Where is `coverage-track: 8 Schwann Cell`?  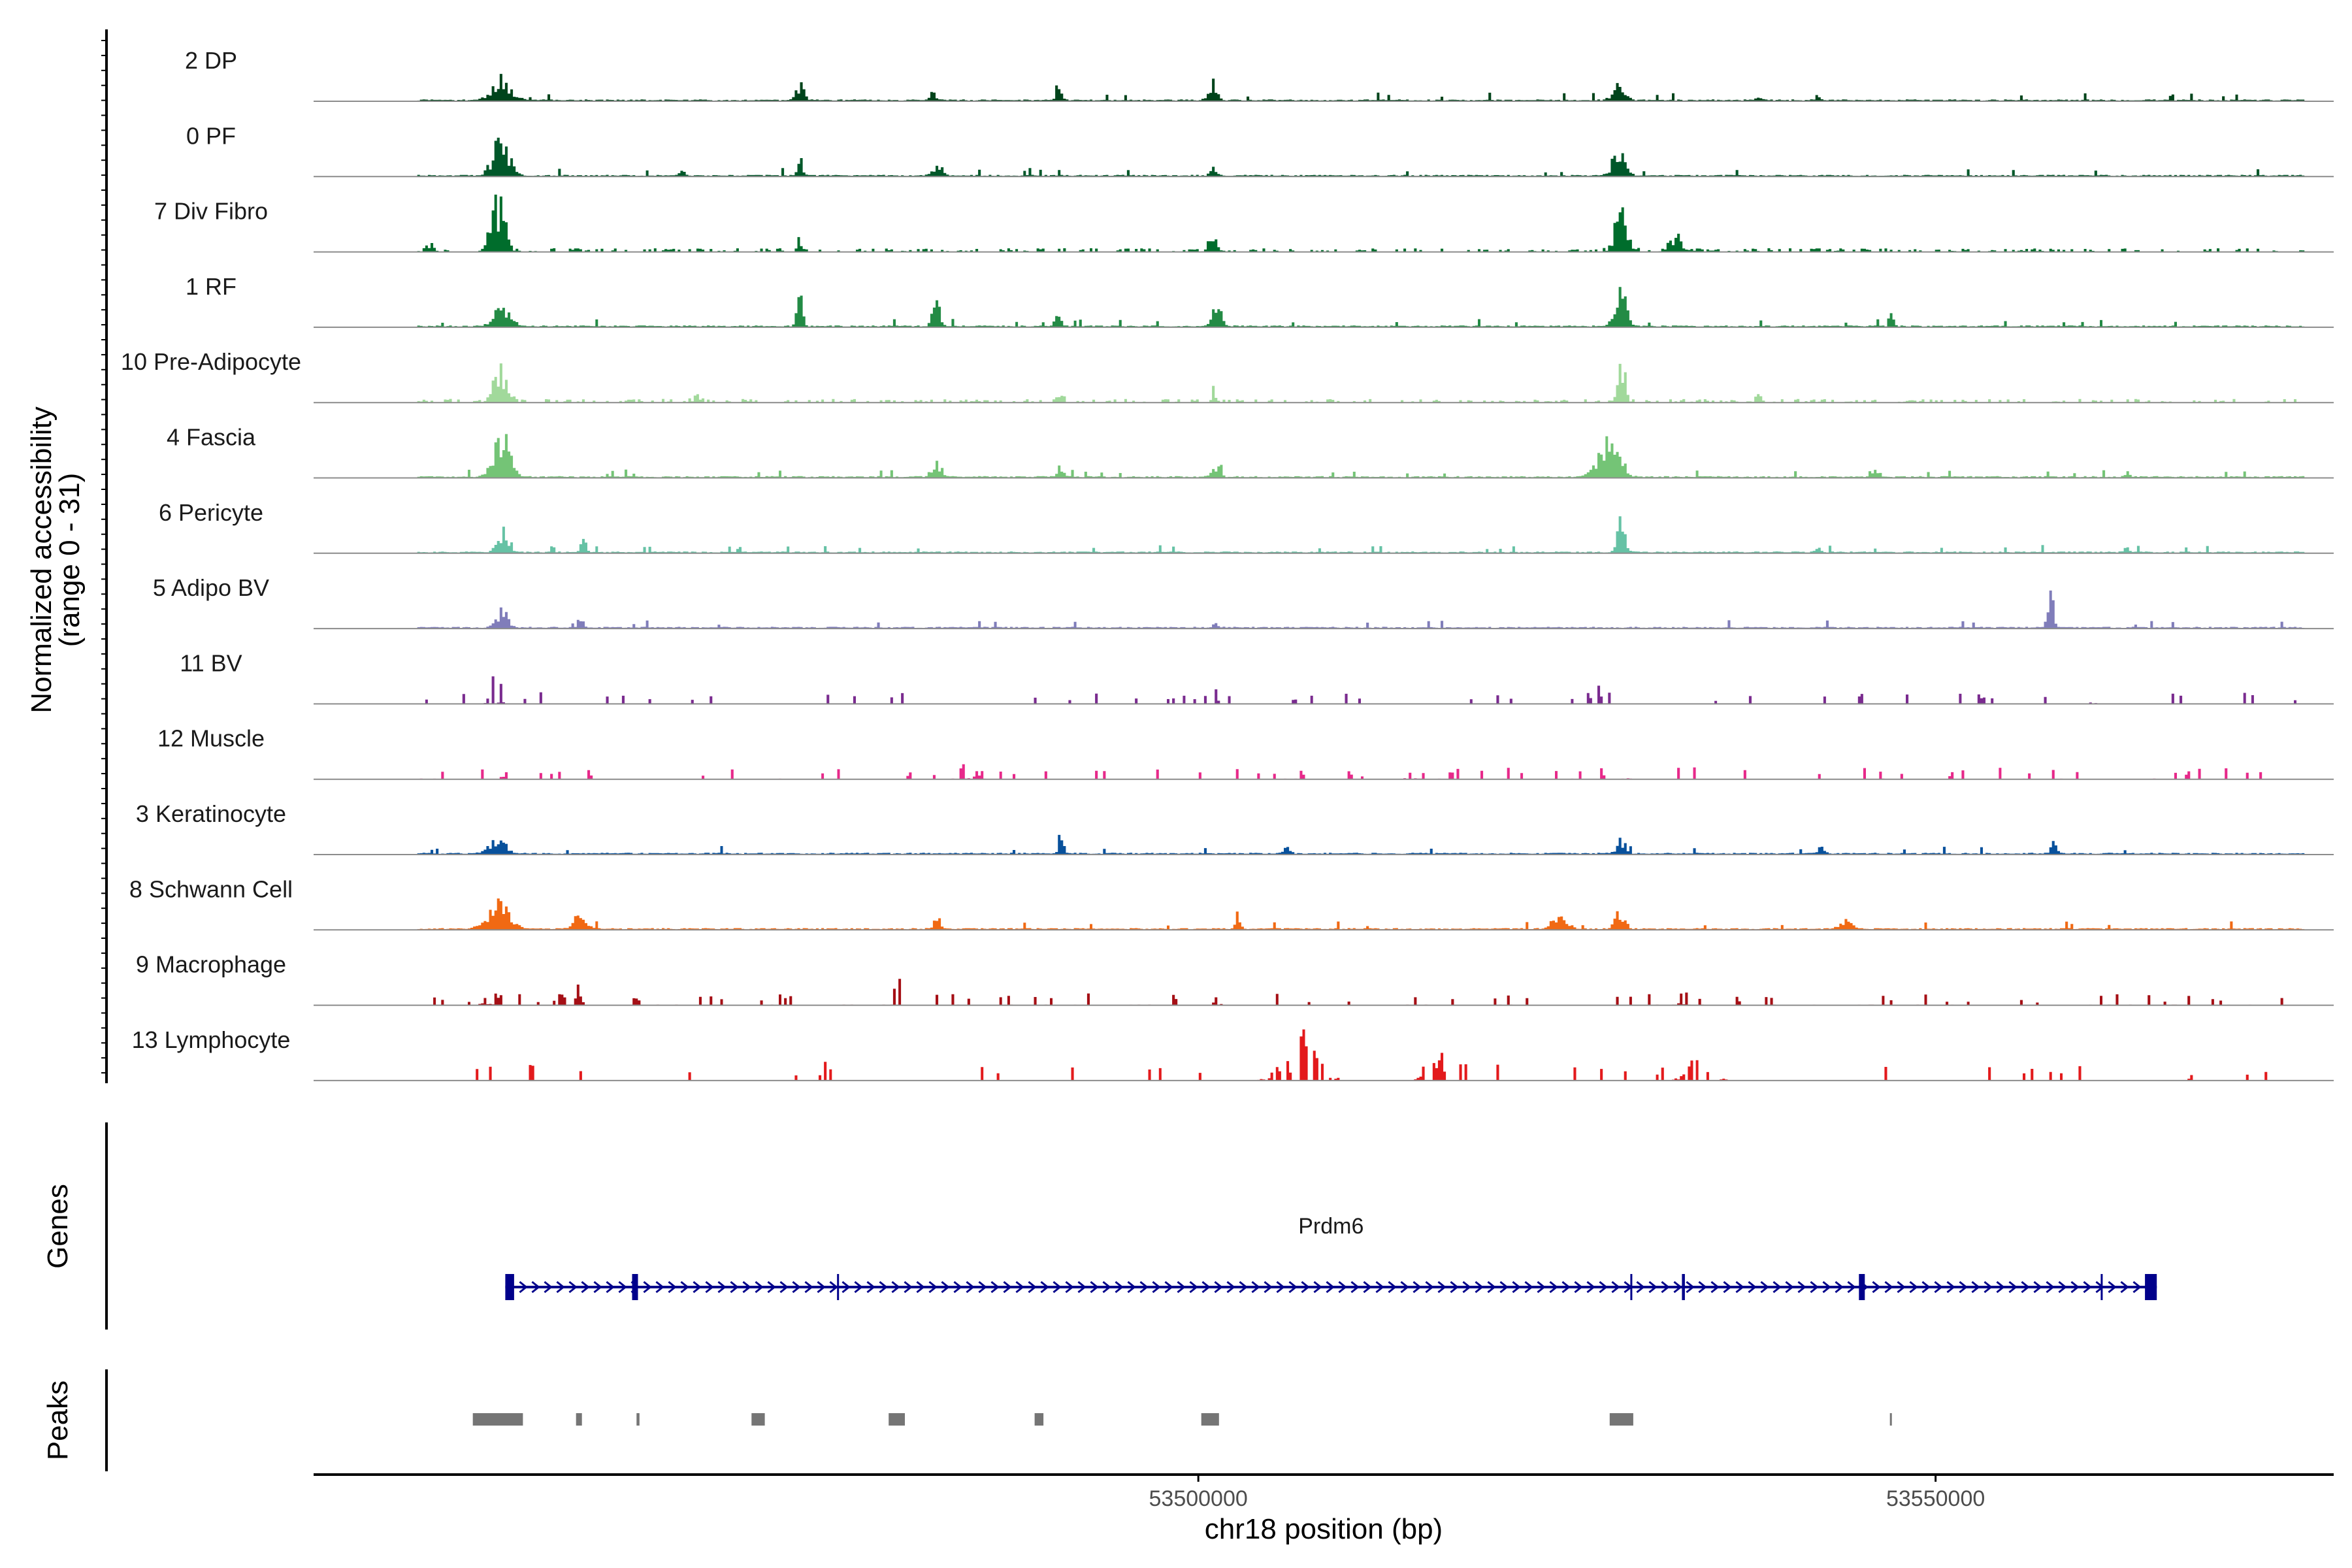 coverage-track: 8 Schwann Cell is located at coordinates (1231, 903).